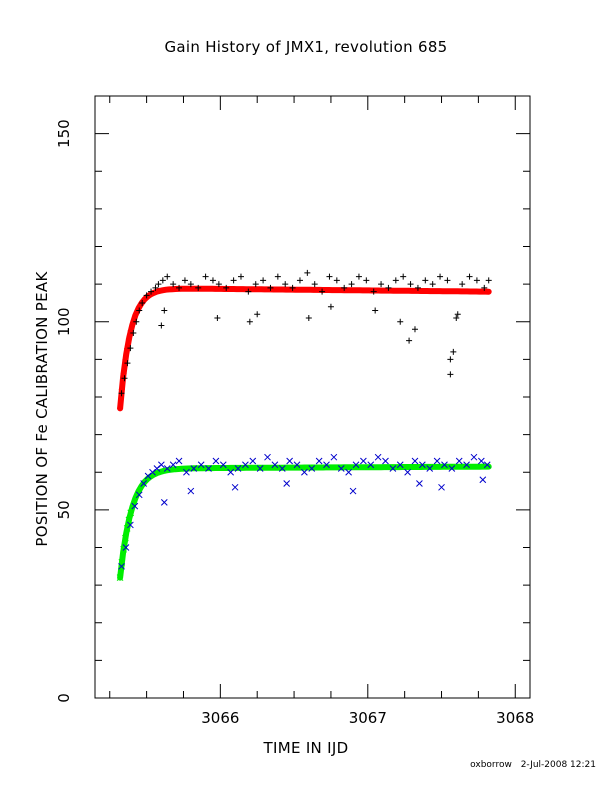  Describe the element at coordinates (368, 718) in the screenshot. I see `x-tick-label: 3067` at that location.